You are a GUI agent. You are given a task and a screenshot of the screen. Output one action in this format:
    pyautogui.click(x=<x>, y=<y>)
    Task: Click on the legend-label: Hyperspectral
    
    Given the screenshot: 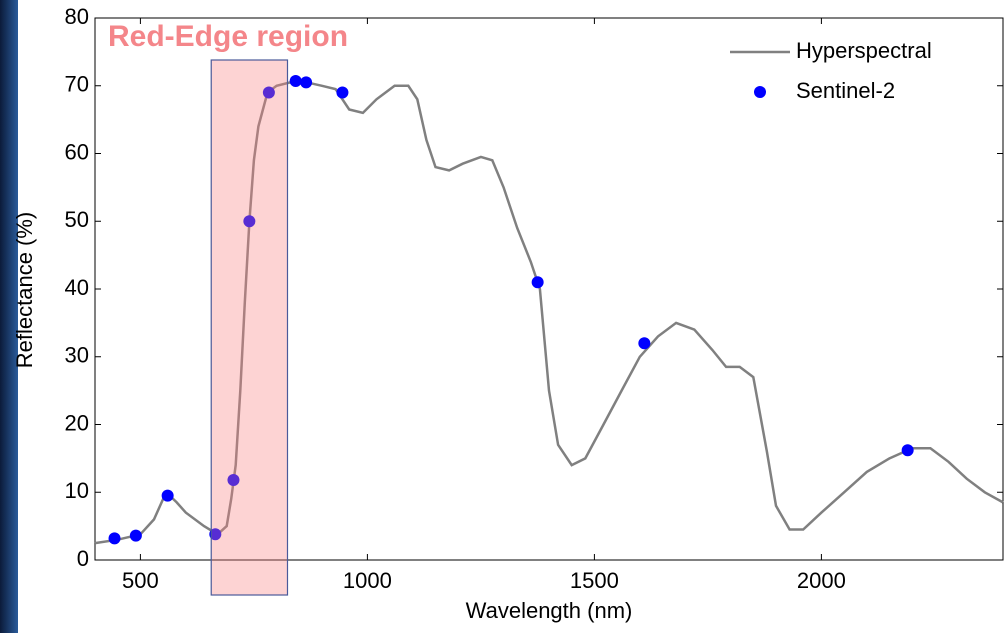 What is the action you would take?
    pyautogui.click(x=864, y=50)
    